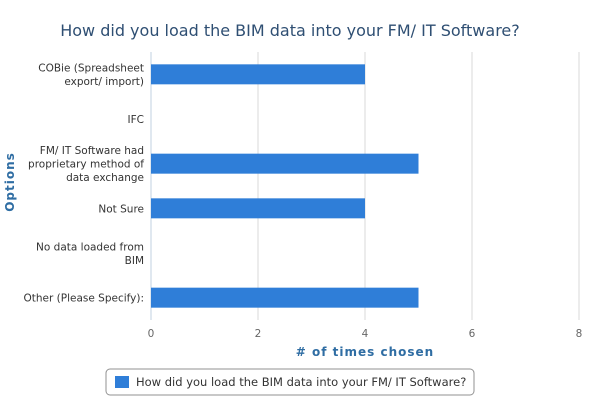 This screenshot has height=408, width=610. What do you see at coordinates (472, 334) in the screenshot?
I see `x-tick-label: 6` at bounding box center [472, 334].